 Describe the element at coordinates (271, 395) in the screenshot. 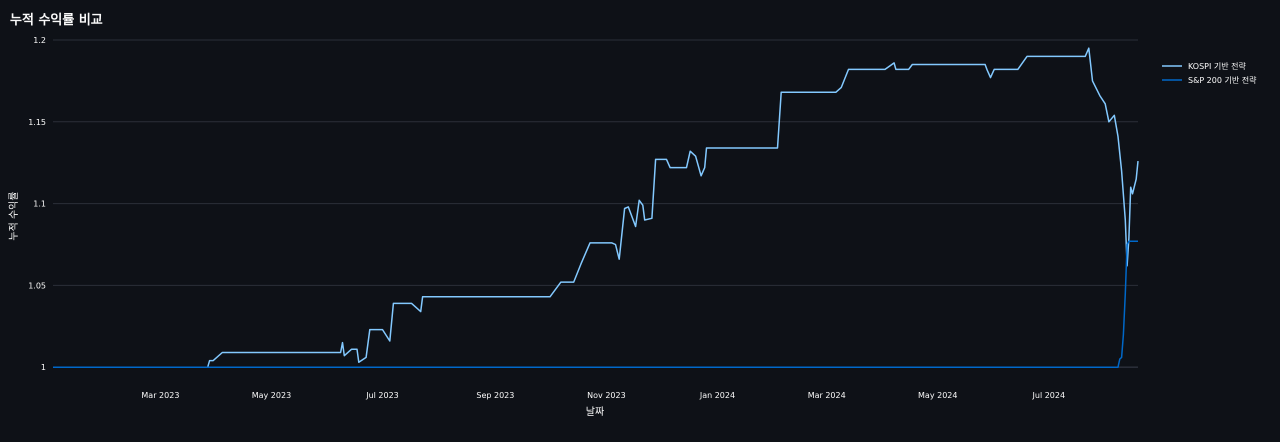

I see `x-tick-label: May 2023` at that location.